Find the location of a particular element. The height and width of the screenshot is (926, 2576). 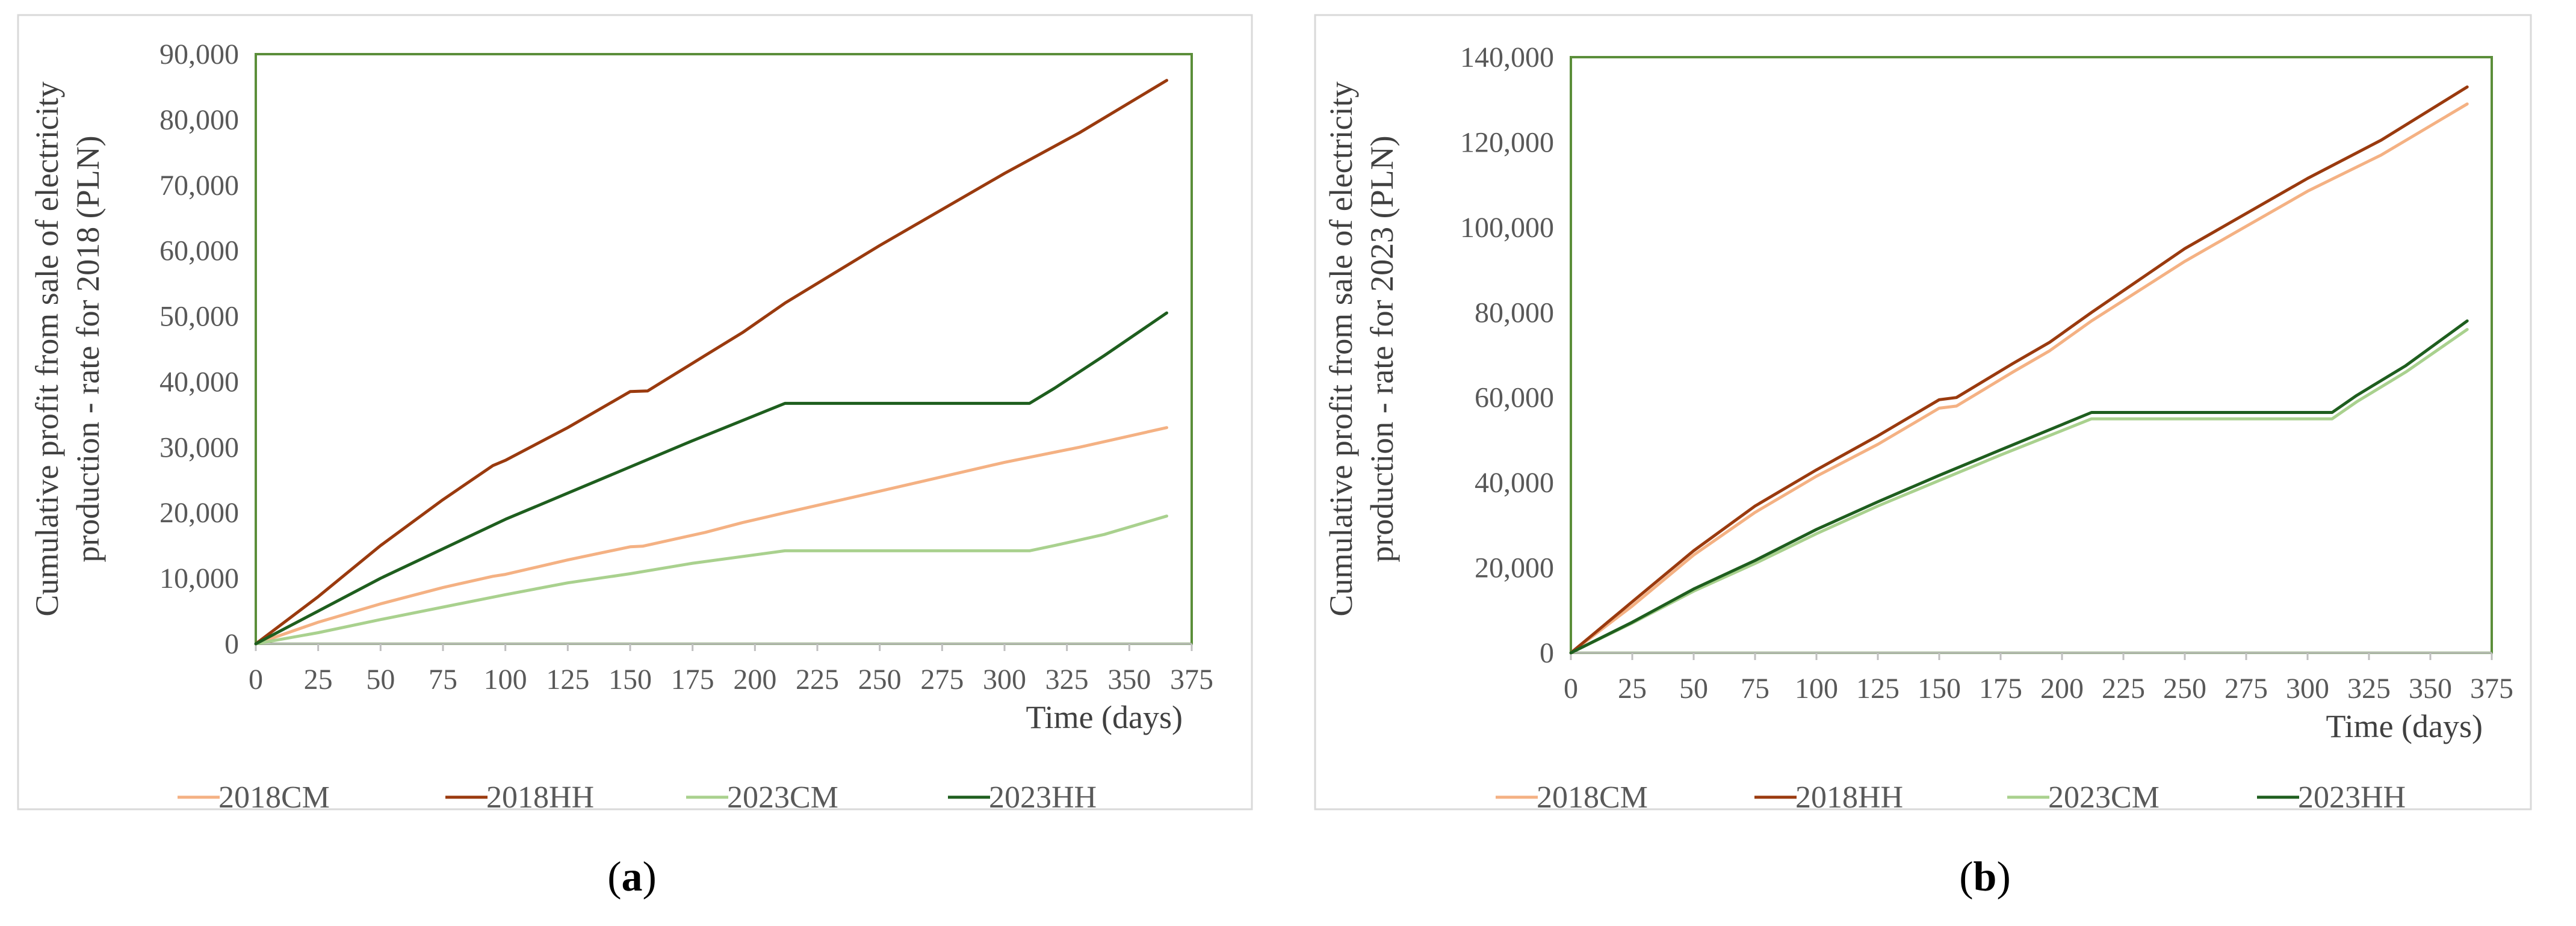

y-tick-label: 10,000 is located at coordinates (199, 578).